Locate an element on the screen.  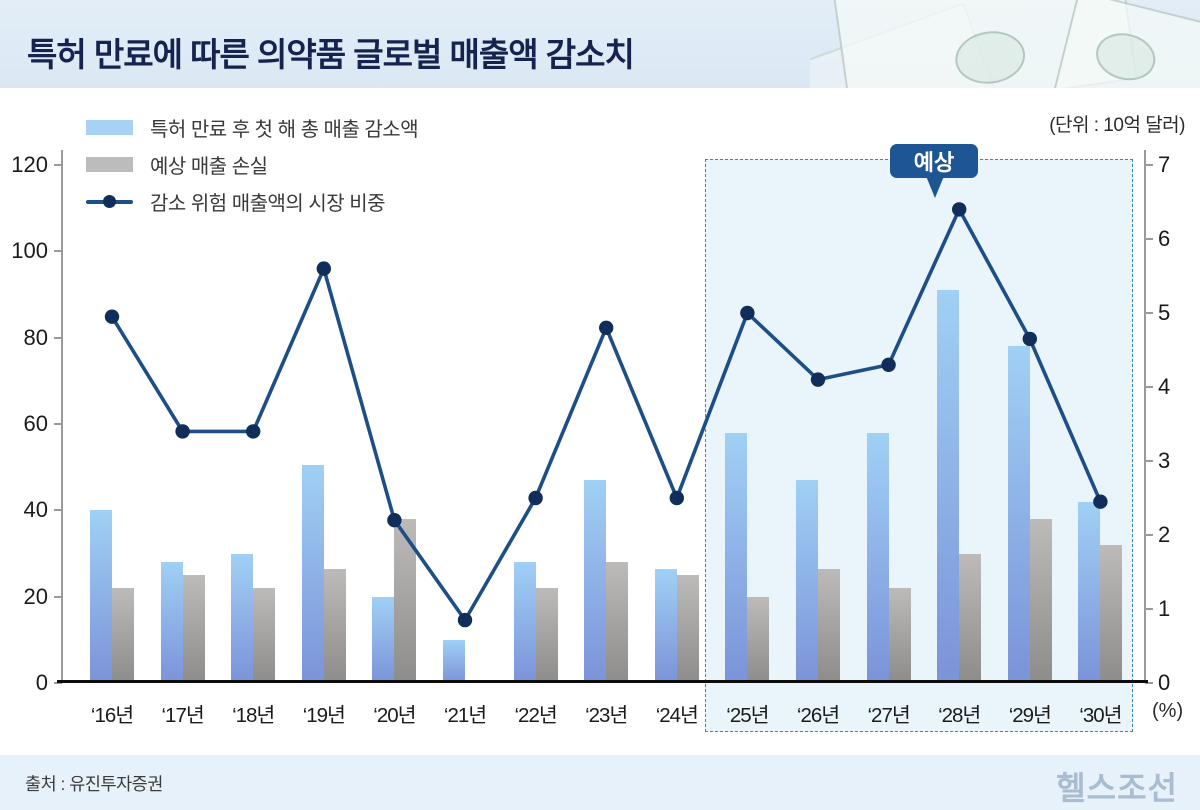
x-axis-tick-label: ‘25년 is located at coordinates (747, 715).